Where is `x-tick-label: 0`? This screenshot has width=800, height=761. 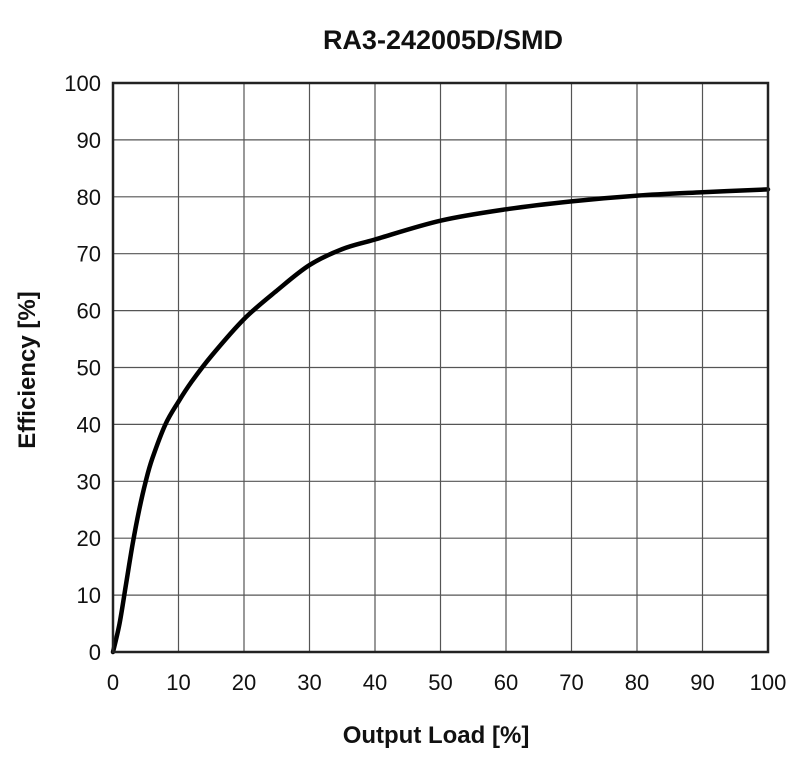
x-tick-label: 0 is located at coordinates (113, 682).